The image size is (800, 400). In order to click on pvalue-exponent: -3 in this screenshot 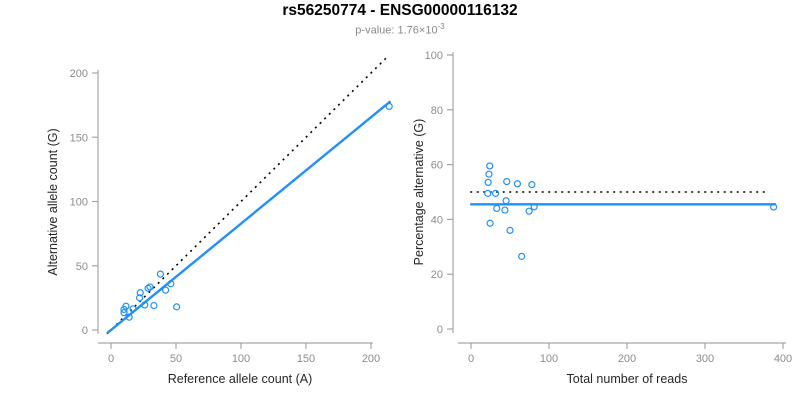, I will do `click(441, 26)`.